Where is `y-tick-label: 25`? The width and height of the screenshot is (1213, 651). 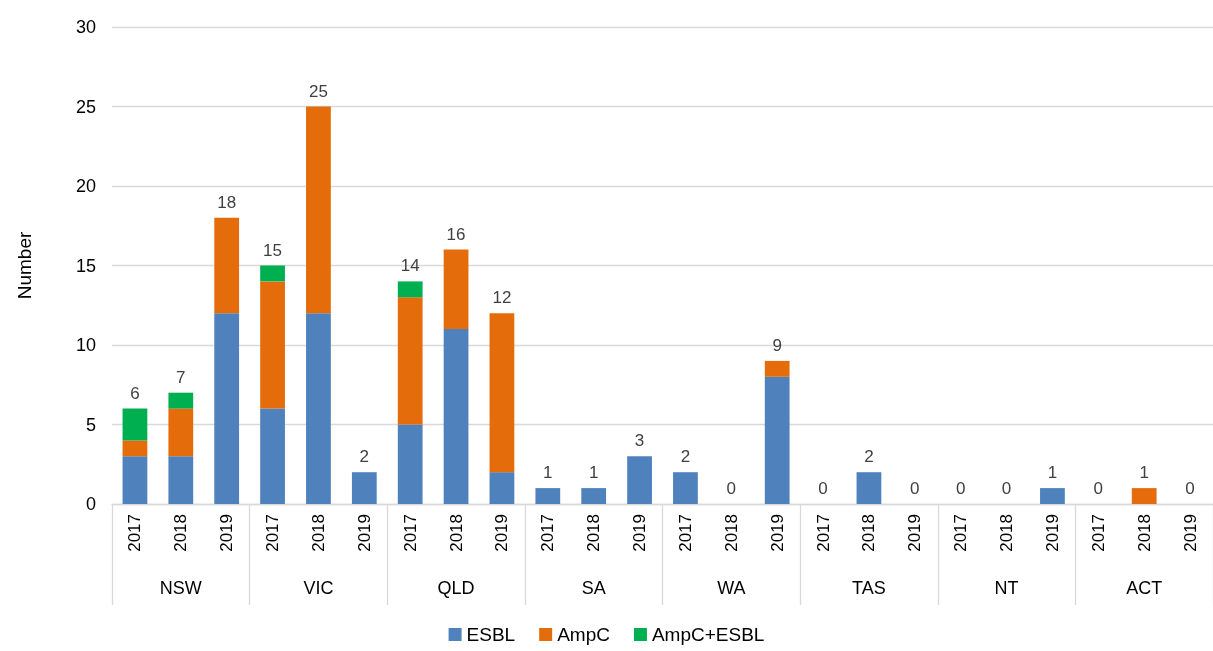 y-tick-label: 25 is located at coordinates (85, 106).